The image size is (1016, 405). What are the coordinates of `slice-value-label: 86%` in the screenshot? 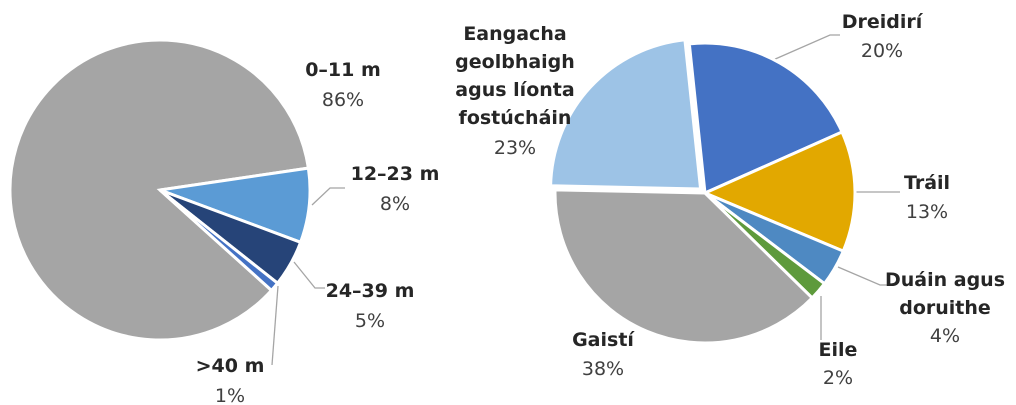 It's located at (343, 100).